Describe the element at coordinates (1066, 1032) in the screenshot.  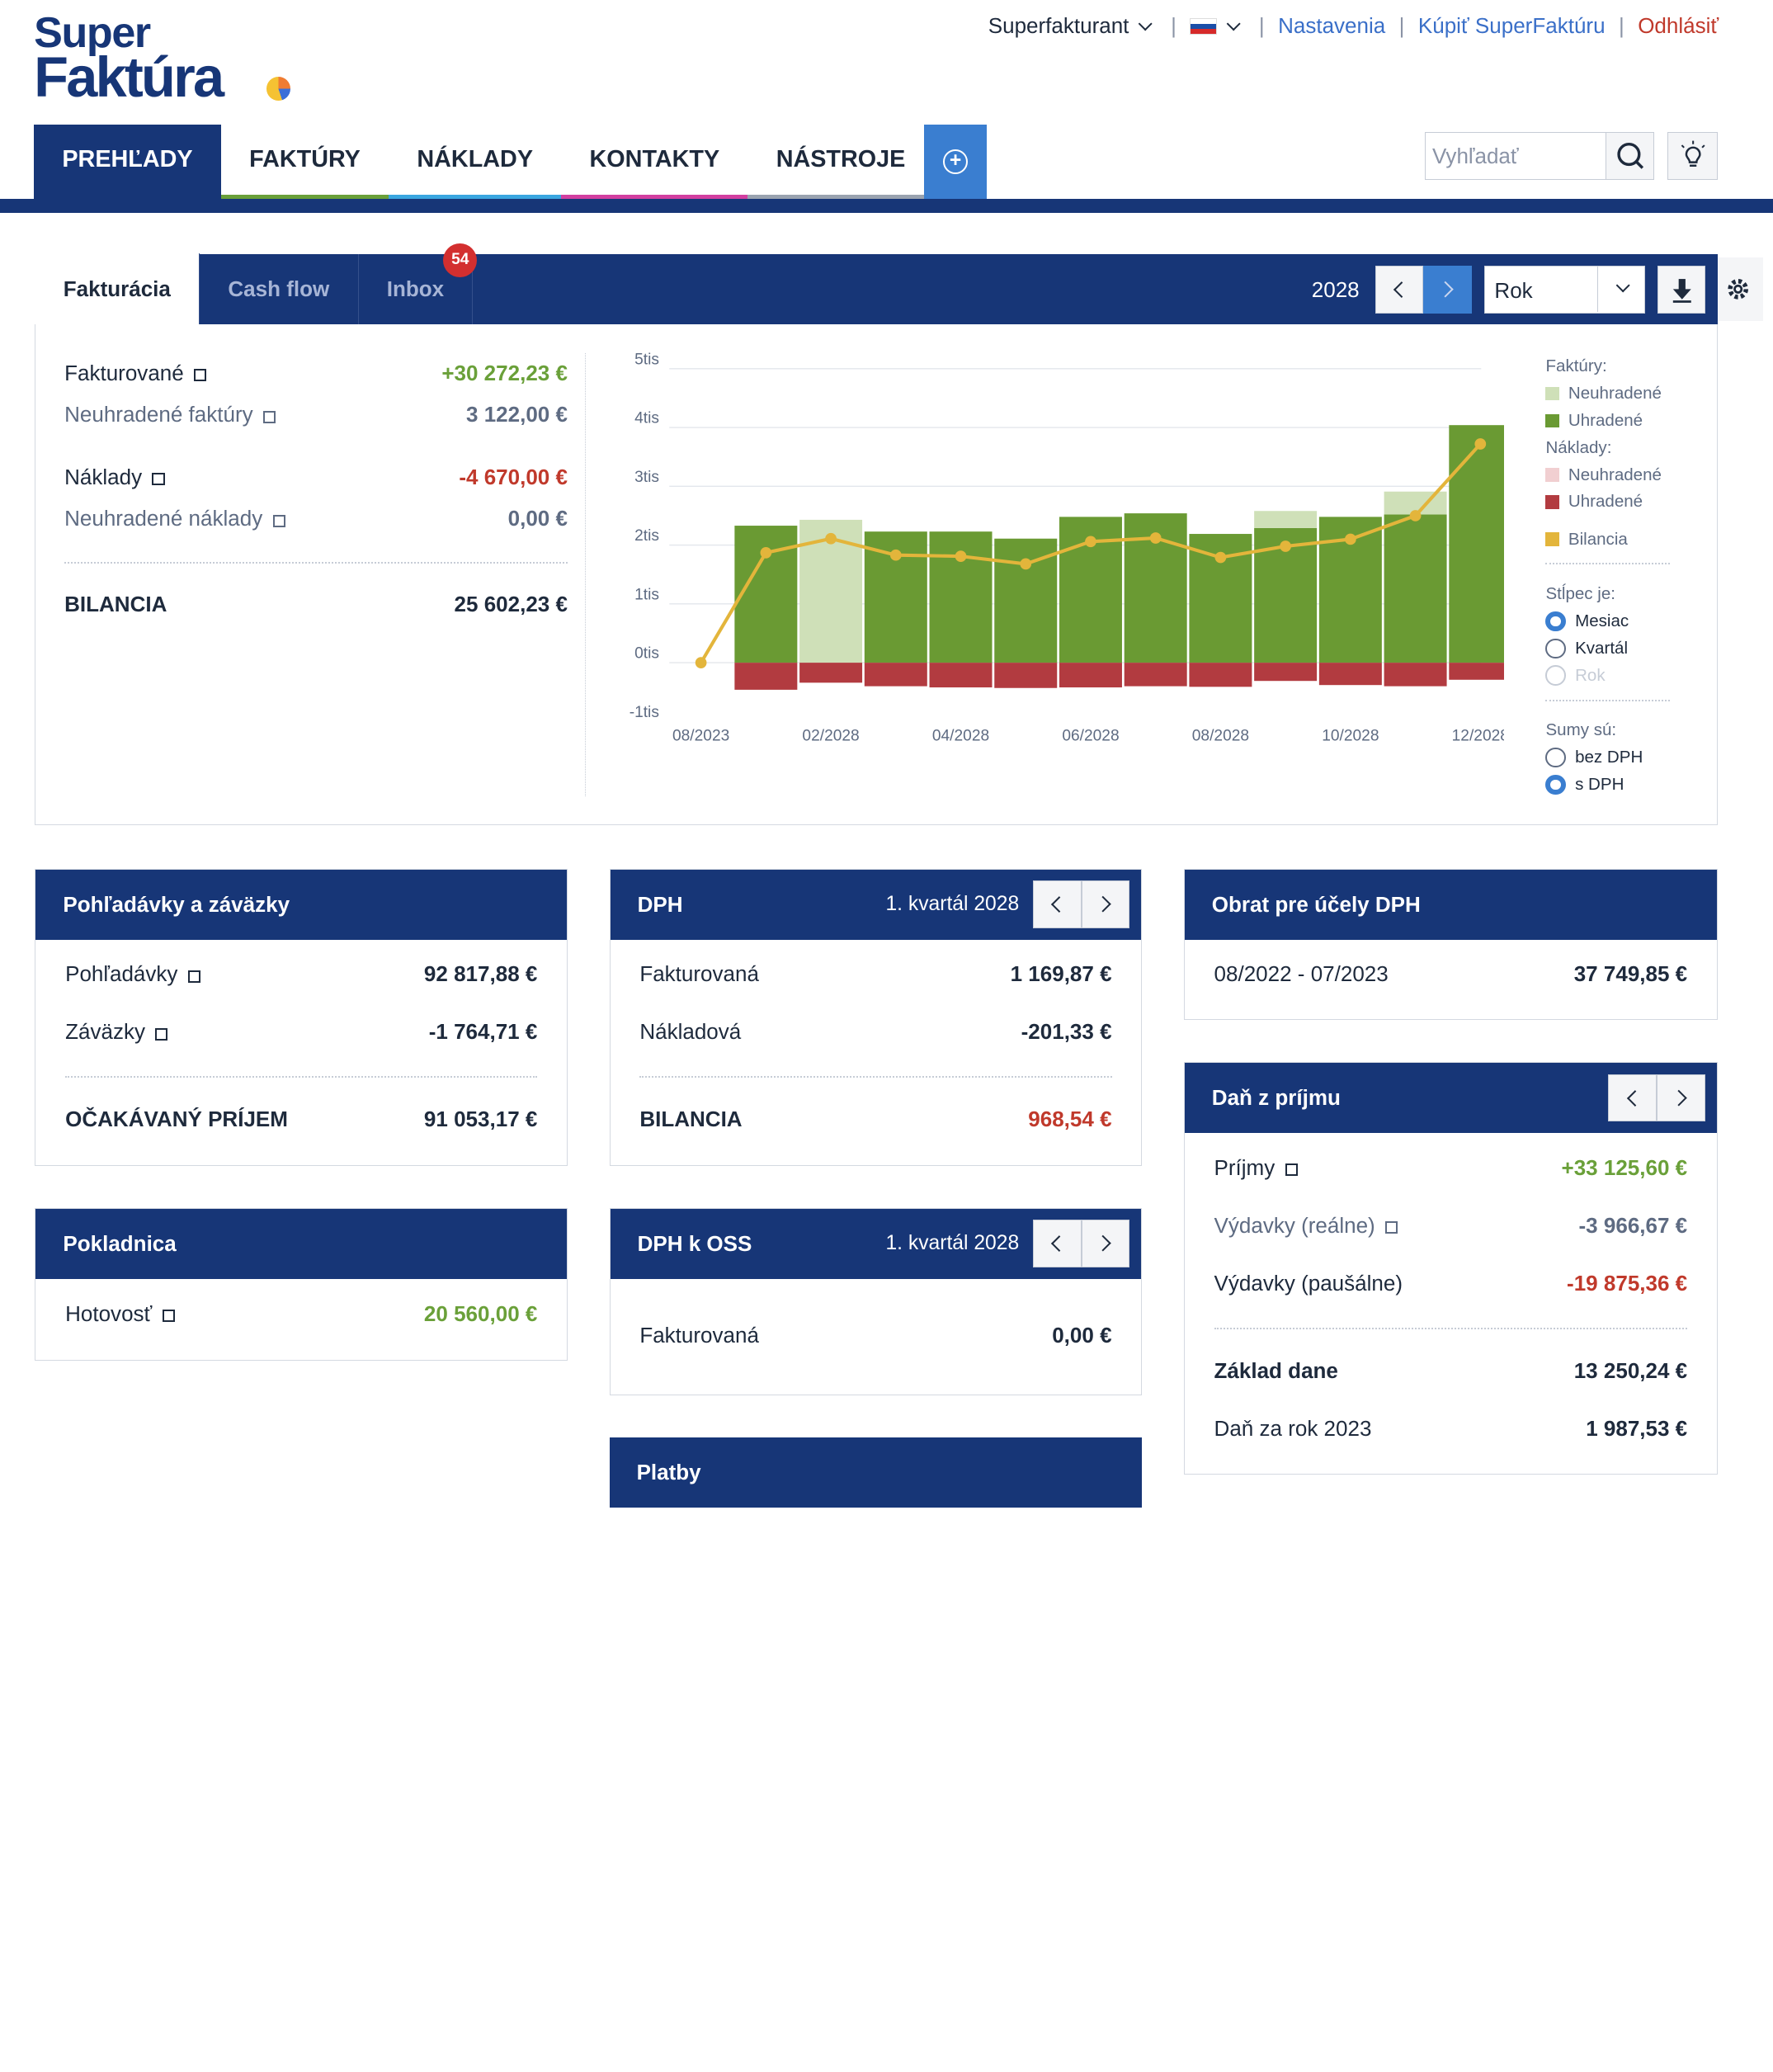
I see `dph-nakladova-value: -201,33 €` at that location.